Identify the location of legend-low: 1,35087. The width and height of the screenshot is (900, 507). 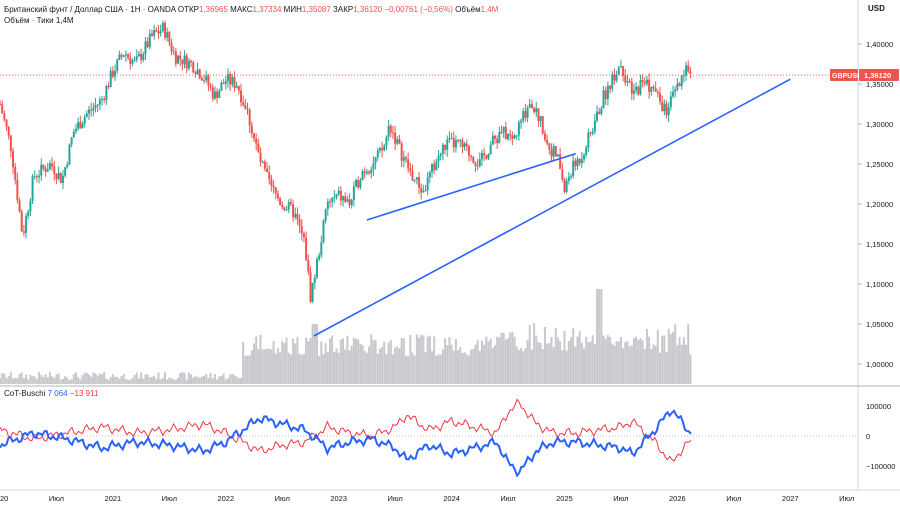
(316, 9).